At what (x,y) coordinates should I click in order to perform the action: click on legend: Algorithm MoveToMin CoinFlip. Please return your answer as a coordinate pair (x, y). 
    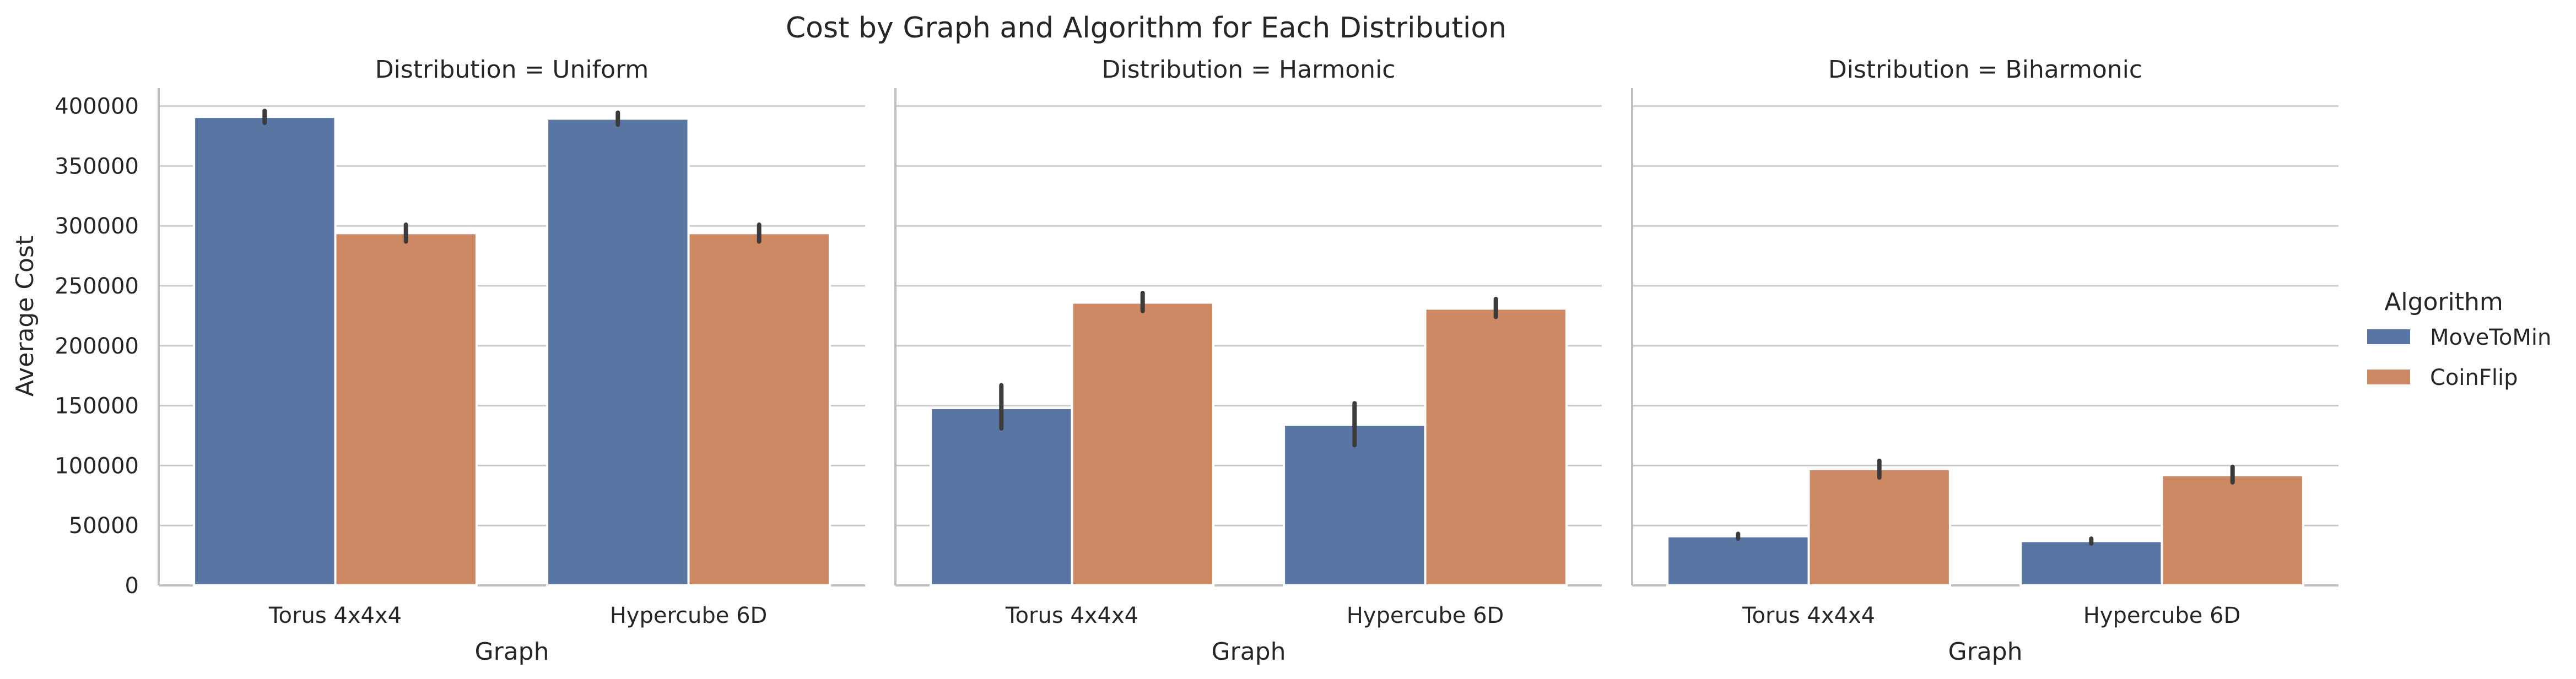
    Looking at the image, I should click on (2459, 339).